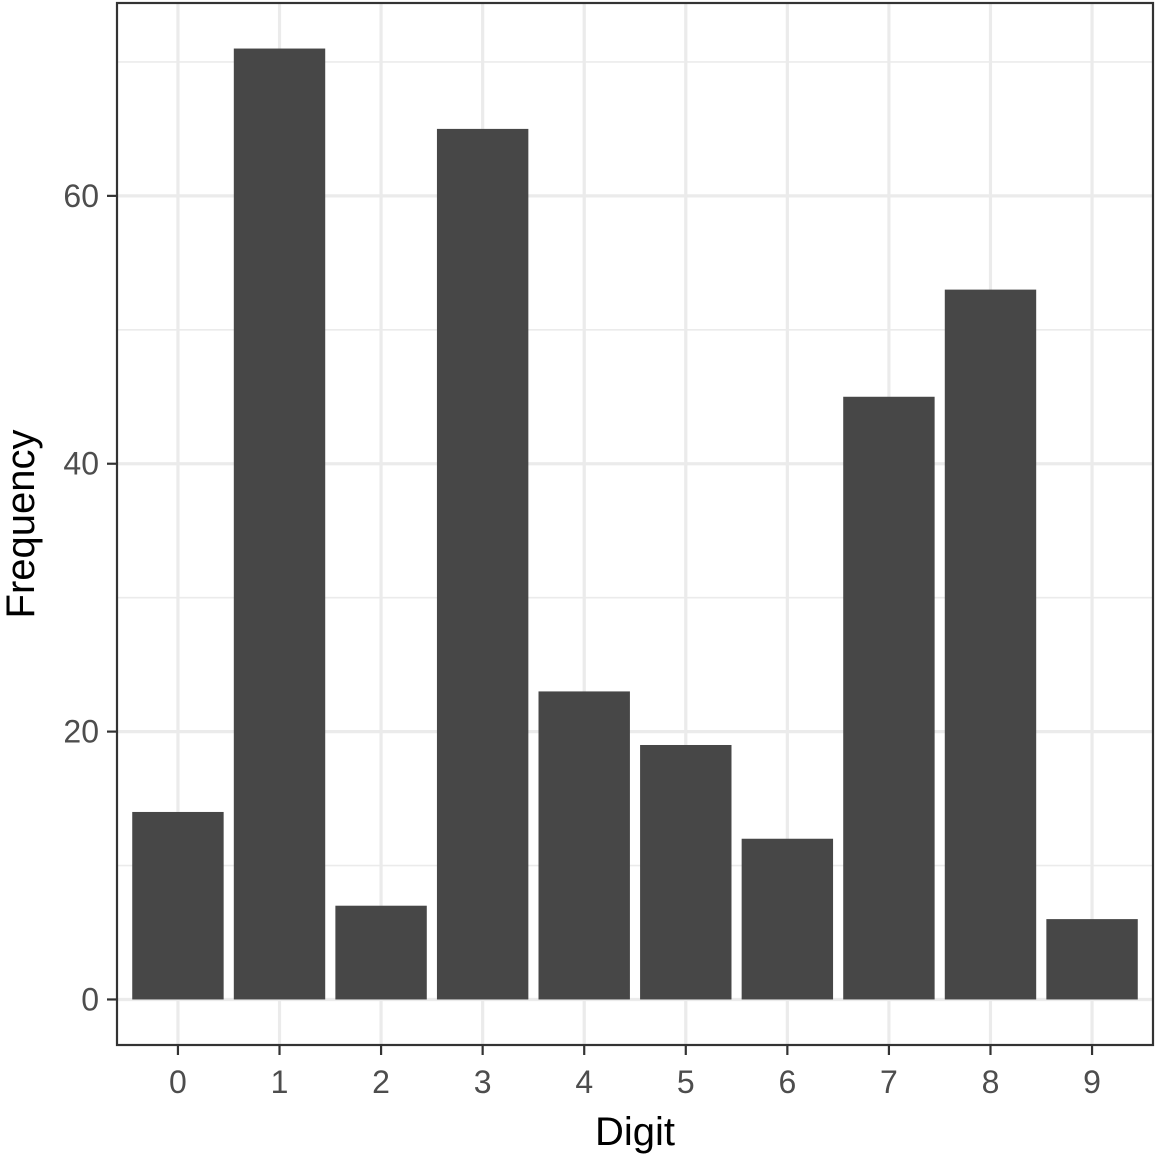  Describe the element at coordinates (381, 1082) in the screenshot. I see `x-tick-label: 2` at that location.